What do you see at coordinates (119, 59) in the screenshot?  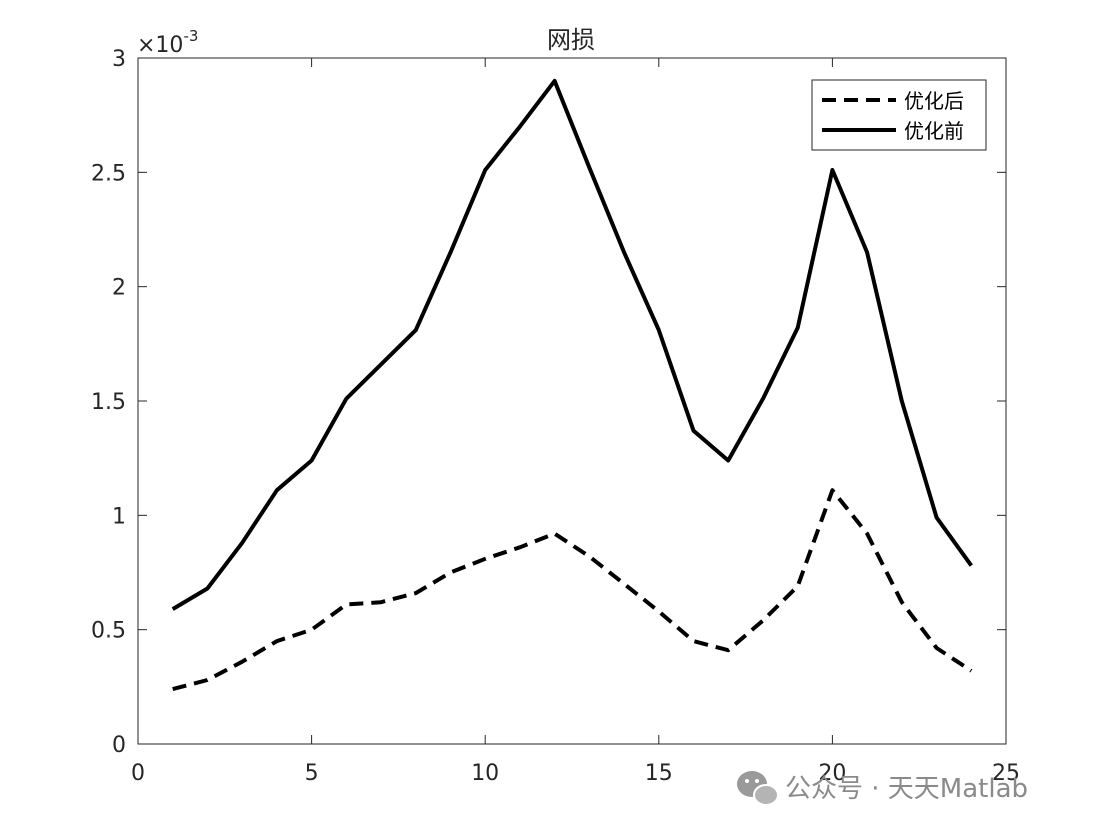 I see `y-tick-label: 3` at bounding box center [119, 59].